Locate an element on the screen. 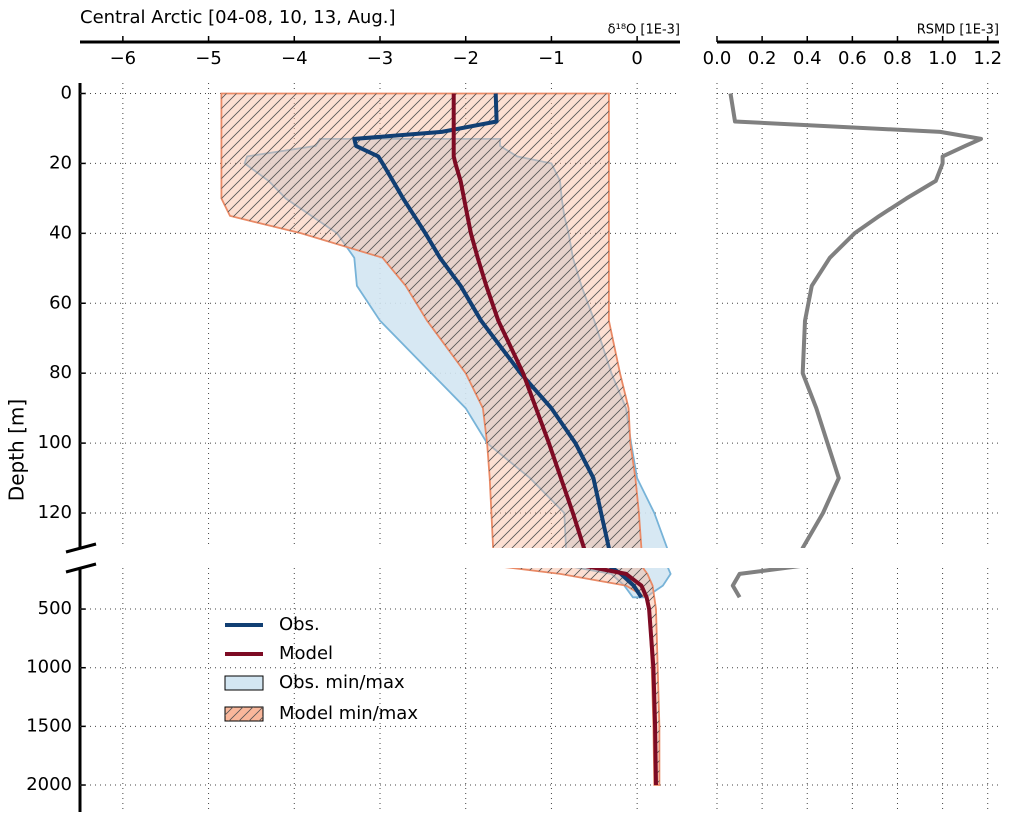 The width and height of the screenshot is (1011, 826). y-tick-label: 500 is located at coordinates (55, 608).